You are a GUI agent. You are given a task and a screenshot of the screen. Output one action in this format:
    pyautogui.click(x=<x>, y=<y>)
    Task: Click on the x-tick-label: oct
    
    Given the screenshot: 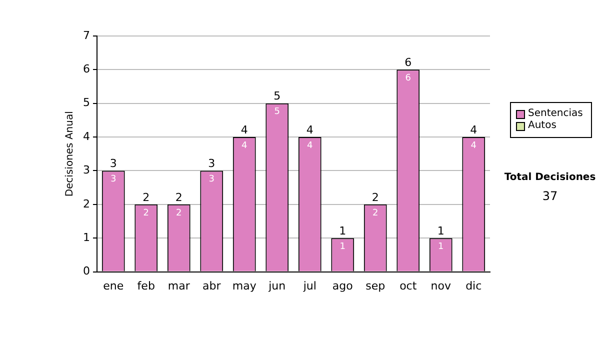 What is the action you would take?
    pyautogui.click(x=409, y=285)
    